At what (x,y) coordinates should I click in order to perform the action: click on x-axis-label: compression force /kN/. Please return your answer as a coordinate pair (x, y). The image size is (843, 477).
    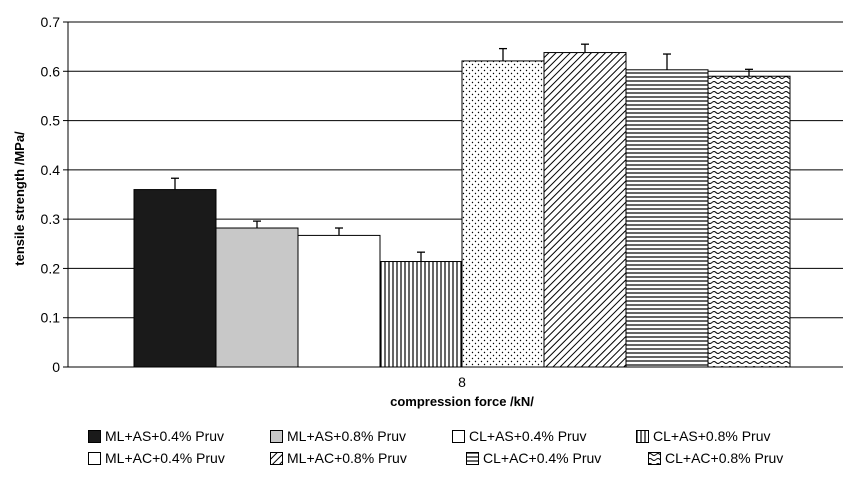
    Looking at the image, I should click on (462, 401).